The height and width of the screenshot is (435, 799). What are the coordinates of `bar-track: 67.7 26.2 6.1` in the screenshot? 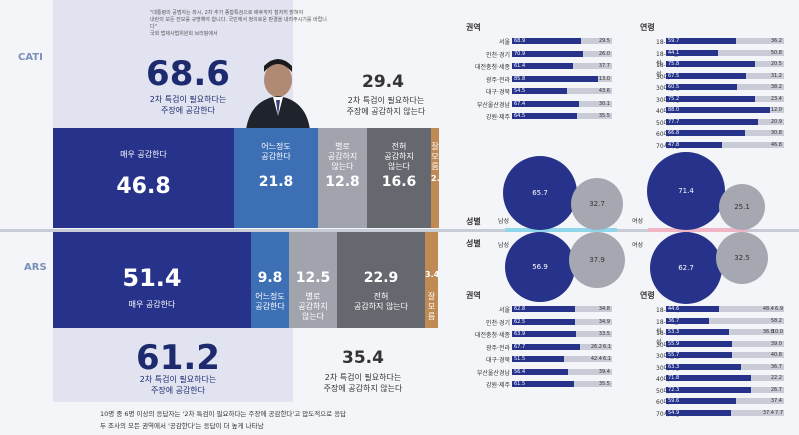 It's located at (562, 346).